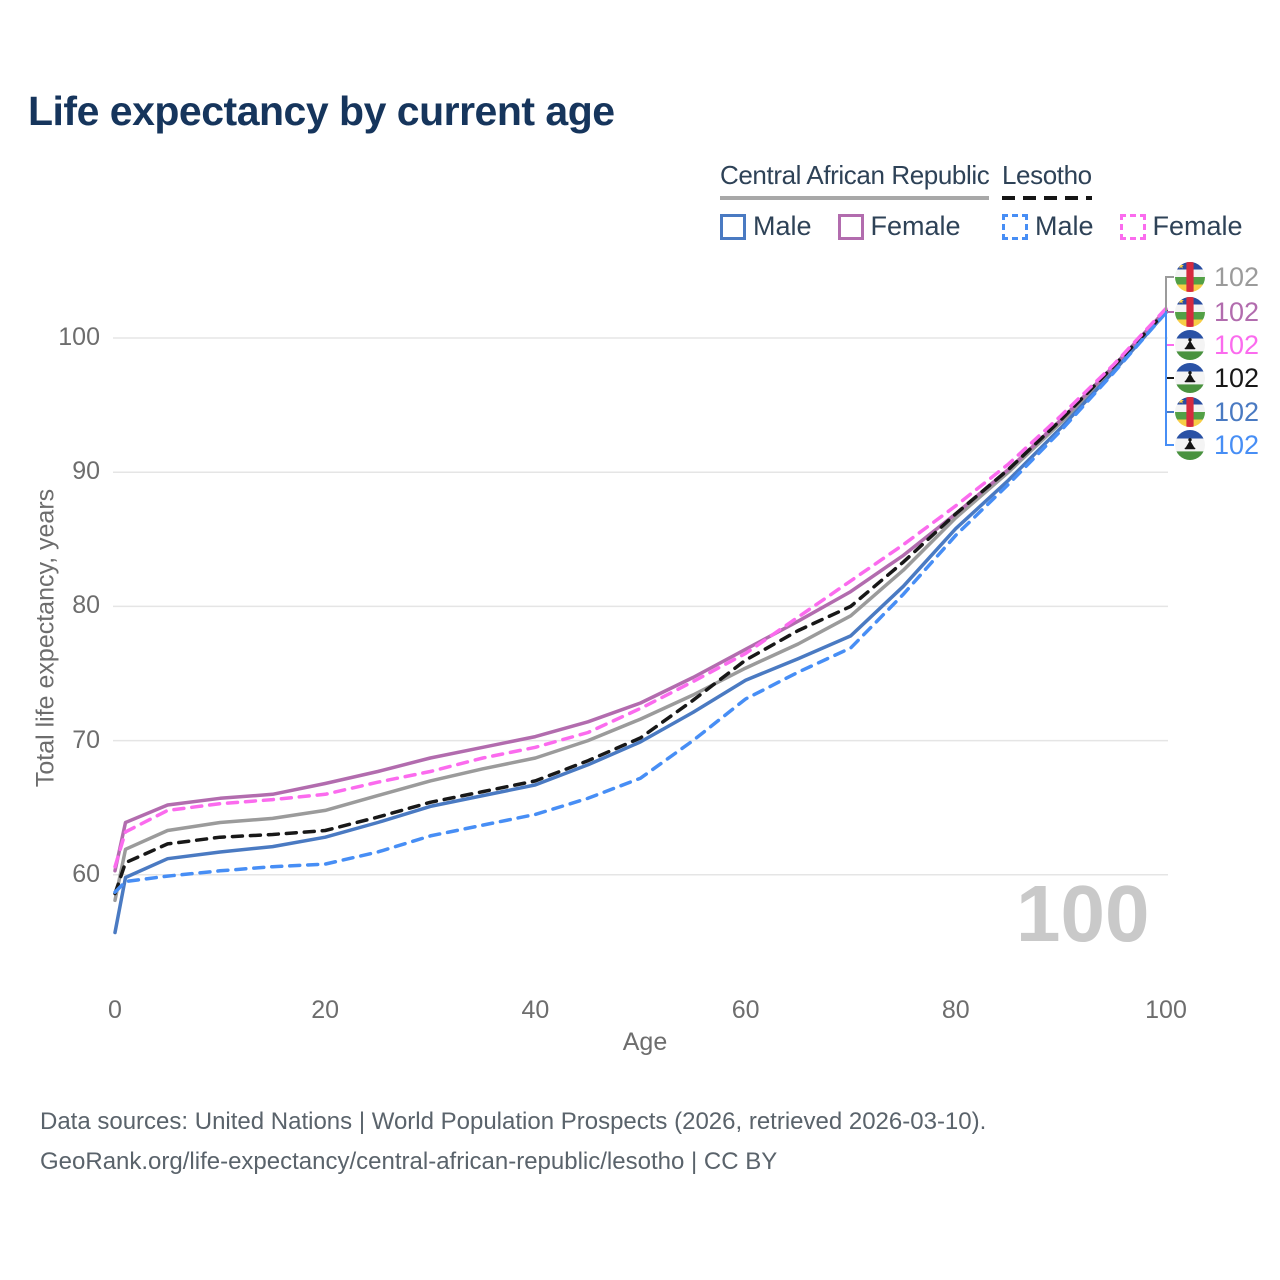 The height and width of the screenshot is (1280, 1280). I want to click on legend-group-title: Central African Republic, so click(855, 175).